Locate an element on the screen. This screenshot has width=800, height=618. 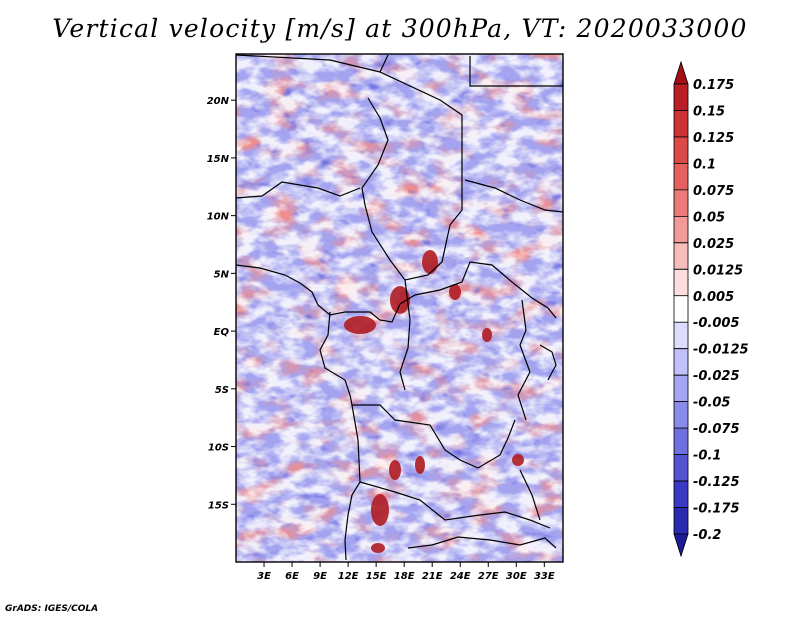
colorbar-label: -0.175 is located at coordinates (716, 509).